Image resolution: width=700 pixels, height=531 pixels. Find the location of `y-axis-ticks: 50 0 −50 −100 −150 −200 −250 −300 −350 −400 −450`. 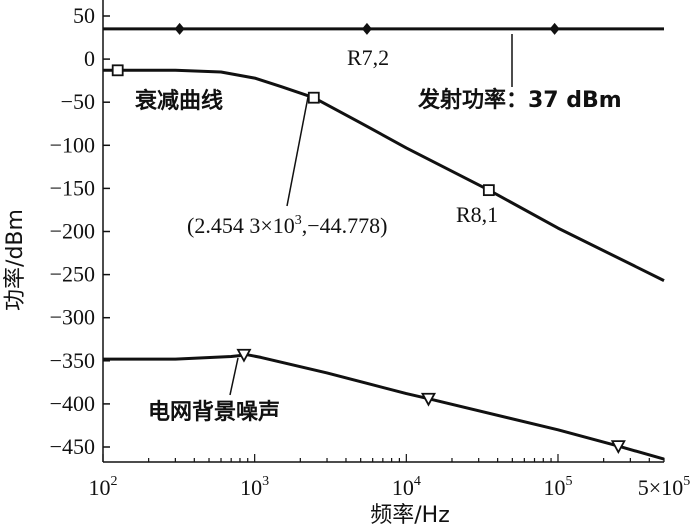

y-axis-ticks: 50 0 −50 −100 −150 −200 −250 −300 −350 −400 −450 is located at coordinates (80, 231).